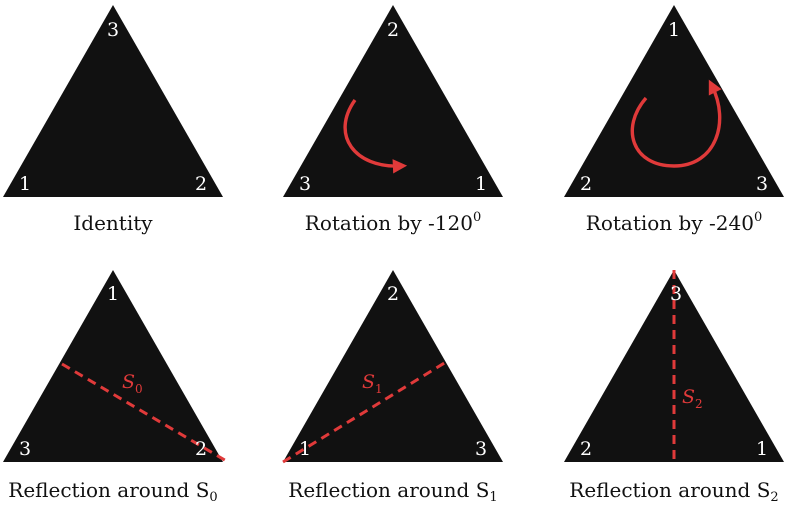 The image size is (787, 505). I want to click on axis-label: S2, so click(692, 398).